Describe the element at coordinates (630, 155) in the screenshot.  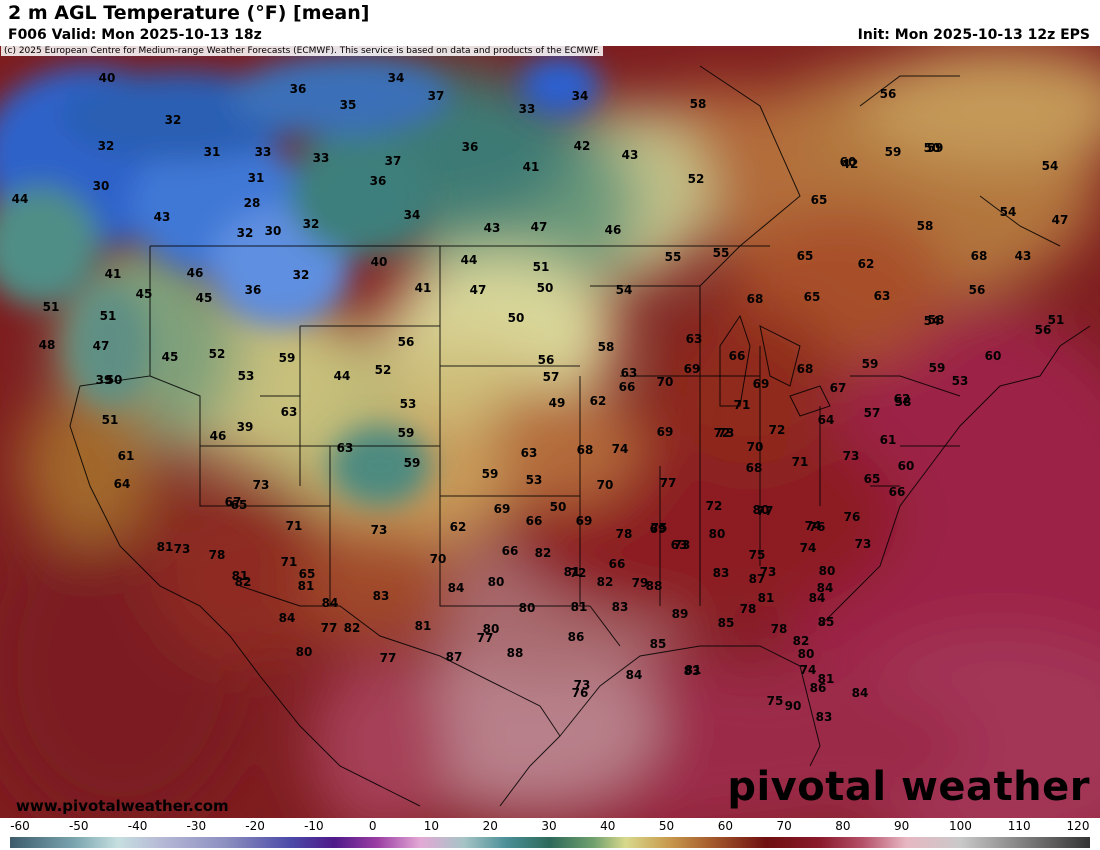
I see `temperature-value: 43` at that location.